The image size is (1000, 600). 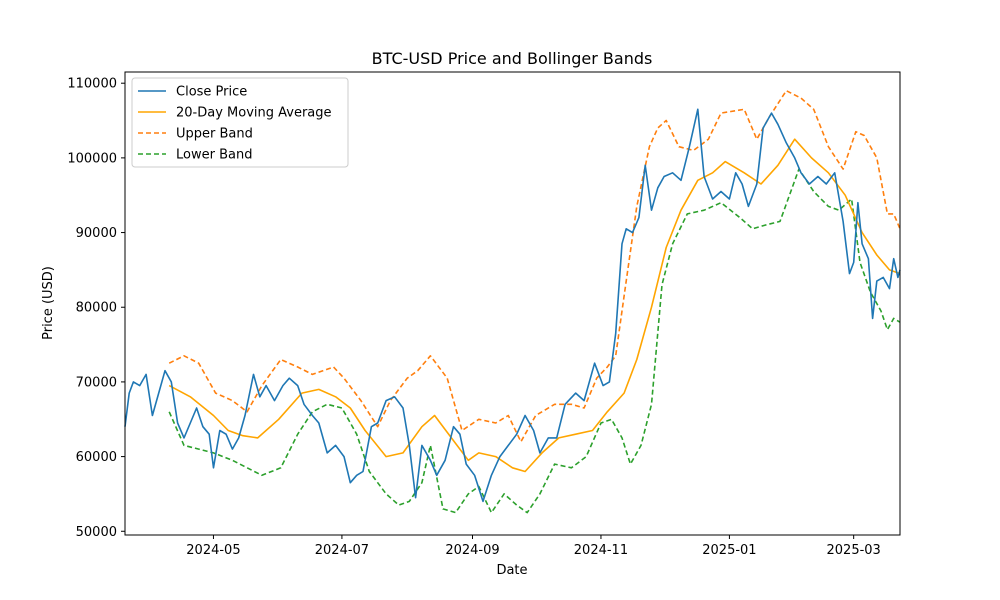 What do you see at coordinates (214, 155) in the screenshot?
I see `legend-label-lower-band: Lower Band` at bounding box center [214, 155].